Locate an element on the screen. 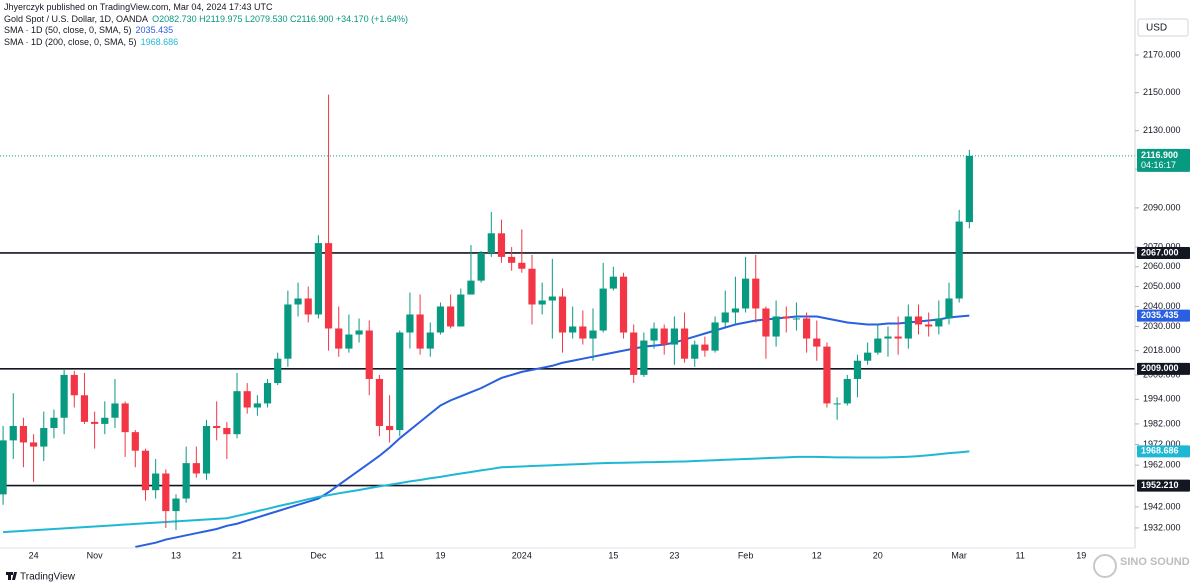 This screenshot has height=585, width=1193. y-tick-label: 2060.000 is located at coordinates (1162, 266).